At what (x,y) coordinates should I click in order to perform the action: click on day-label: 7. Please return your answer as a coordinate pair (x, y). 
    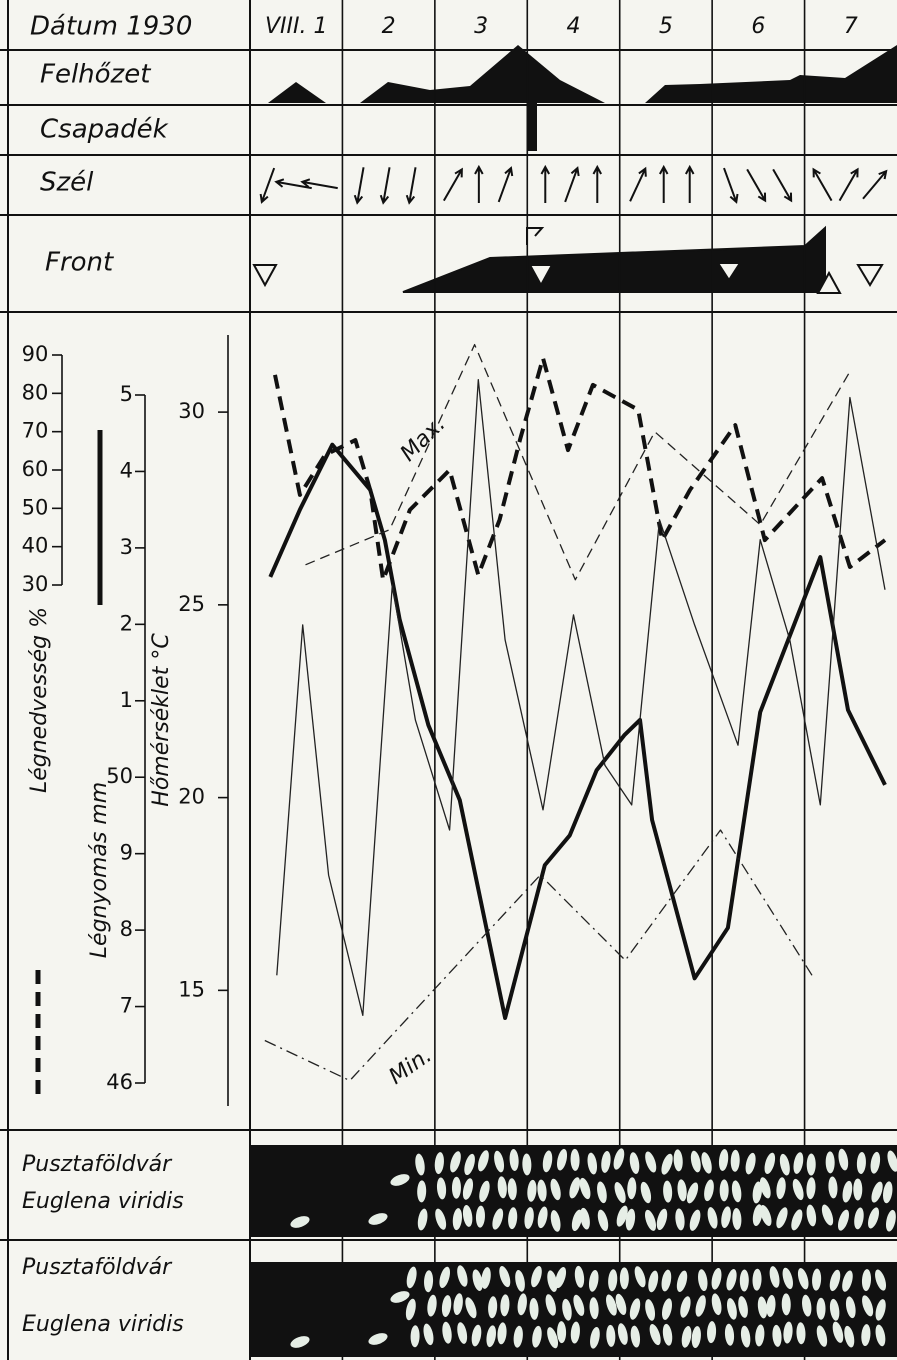
    Looking at the image, I should click on (851, 26).